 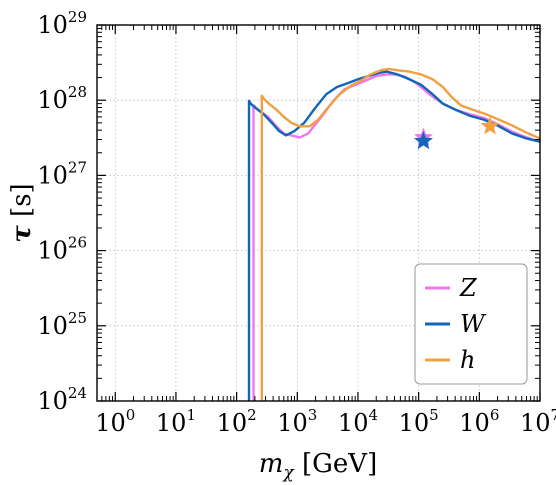 What do you see at coordinates (176, 421) in the screenshot?
I see `x-tick-label: 10¹` at bounding box center [176, 421].